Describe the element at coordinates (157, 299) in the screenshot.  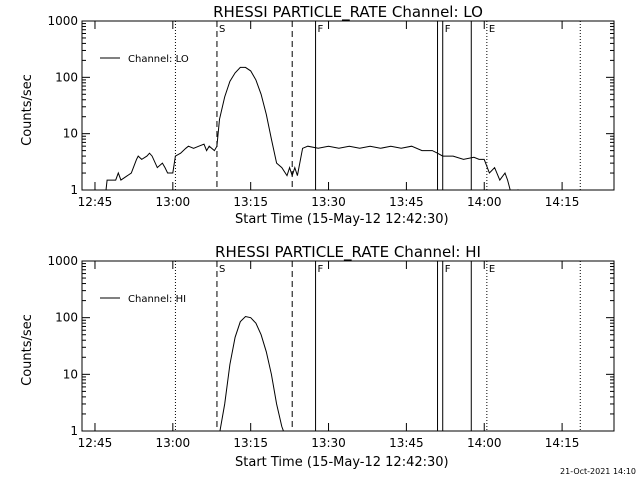
I see `legend-label: Channel: HI` at that location.